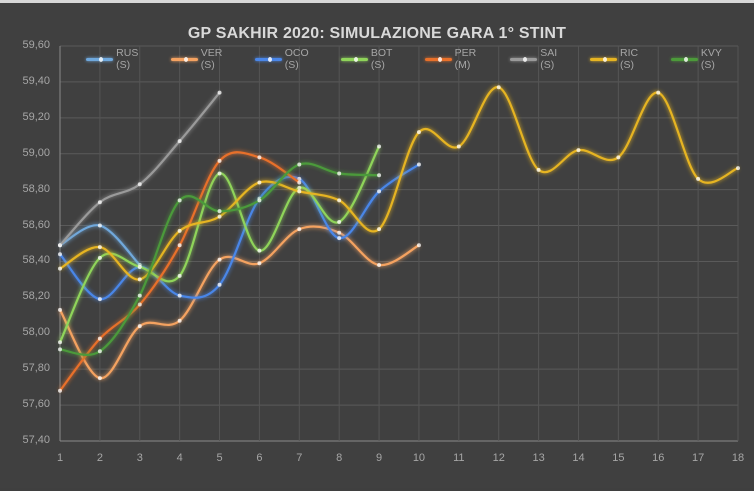  Describe the element at coordinates (296, 59) in the screenshot. I see `legend-label: OCO (S)` at that location.